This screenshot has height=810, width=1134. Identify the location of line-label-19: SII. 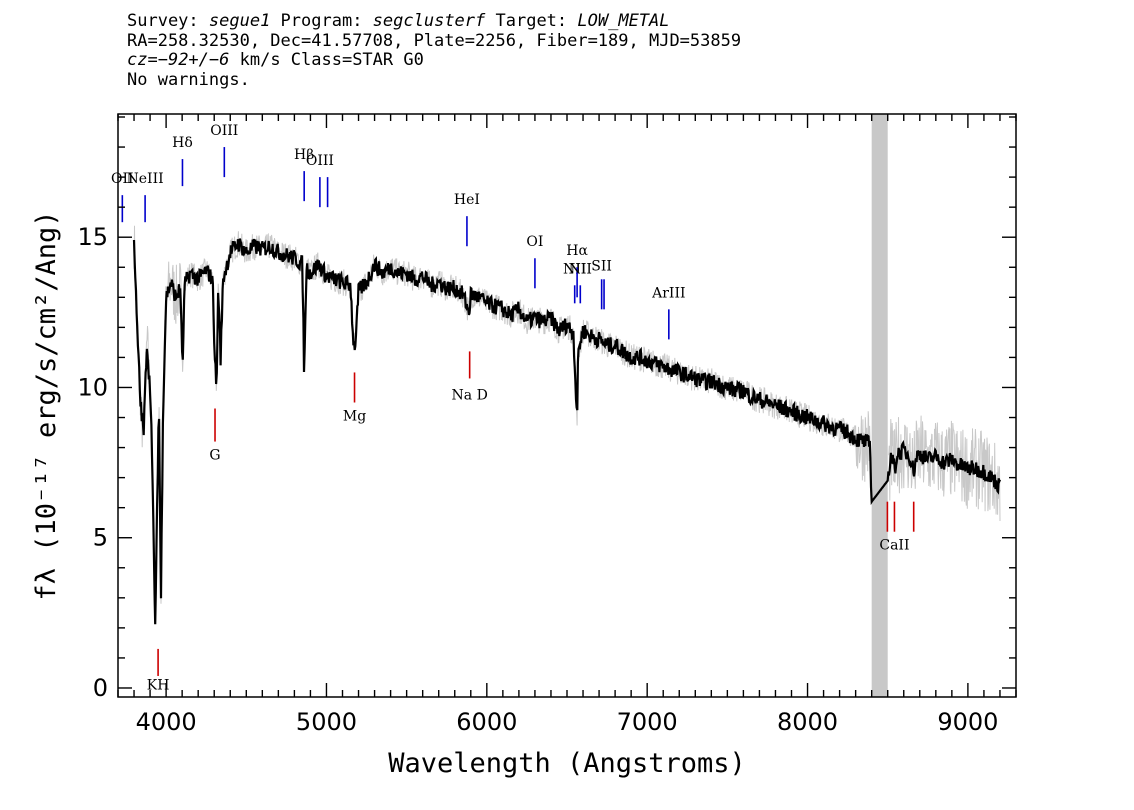
(601, 266).